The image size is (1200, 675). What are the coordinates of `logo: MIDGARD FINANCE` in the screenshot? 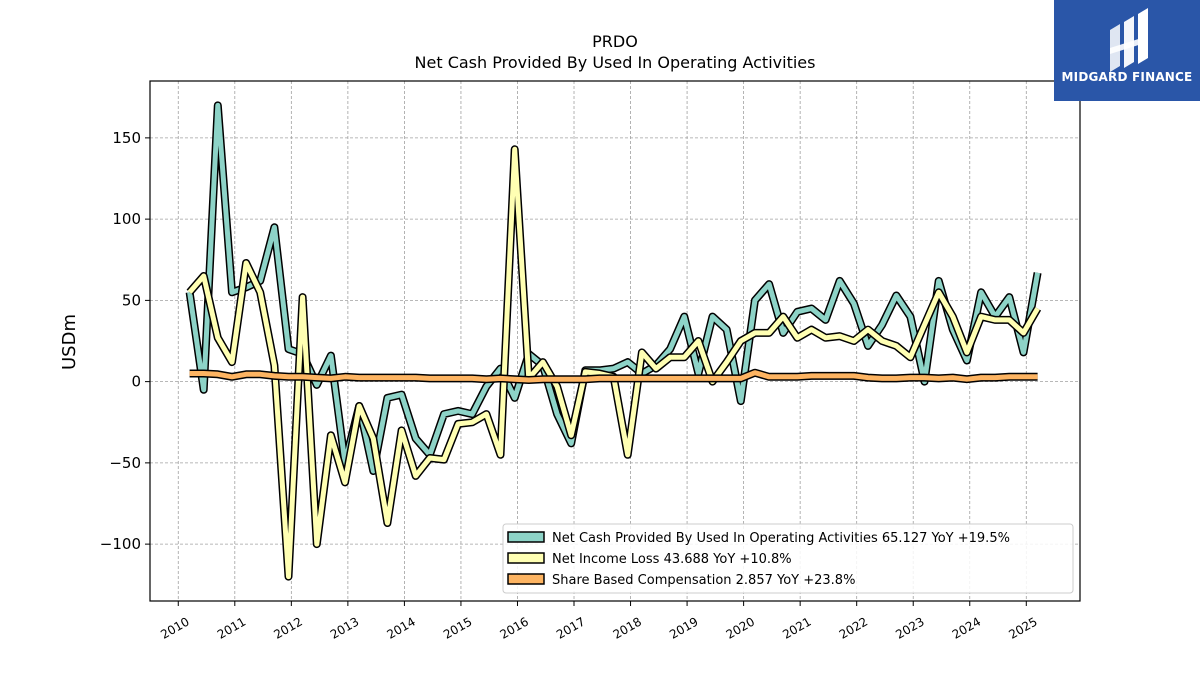 It's located at (1127, 50).